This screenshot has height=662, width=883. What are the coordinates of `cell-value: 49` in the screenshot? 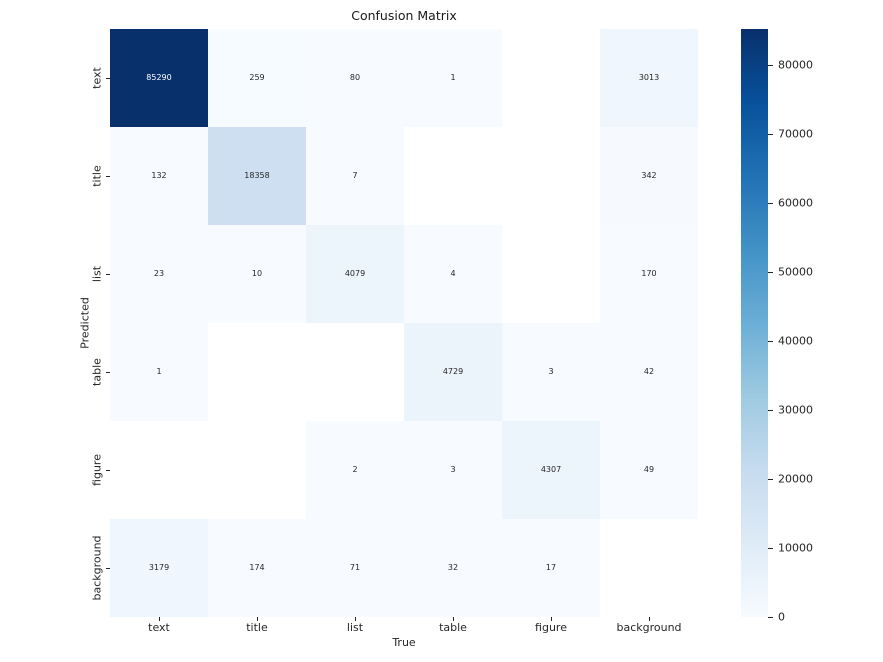 It's located at (649, 469).